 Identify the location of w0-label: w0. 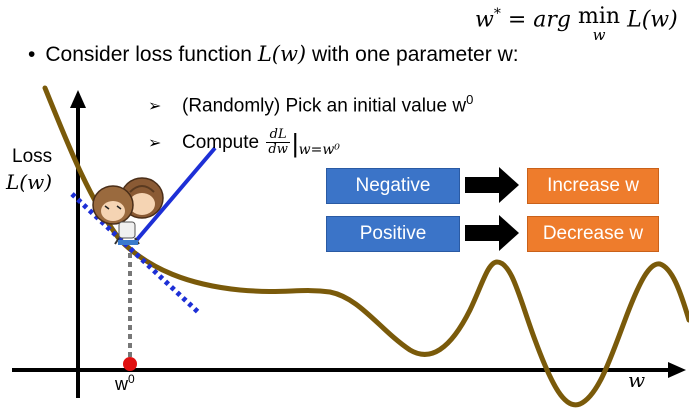
(125, 383).